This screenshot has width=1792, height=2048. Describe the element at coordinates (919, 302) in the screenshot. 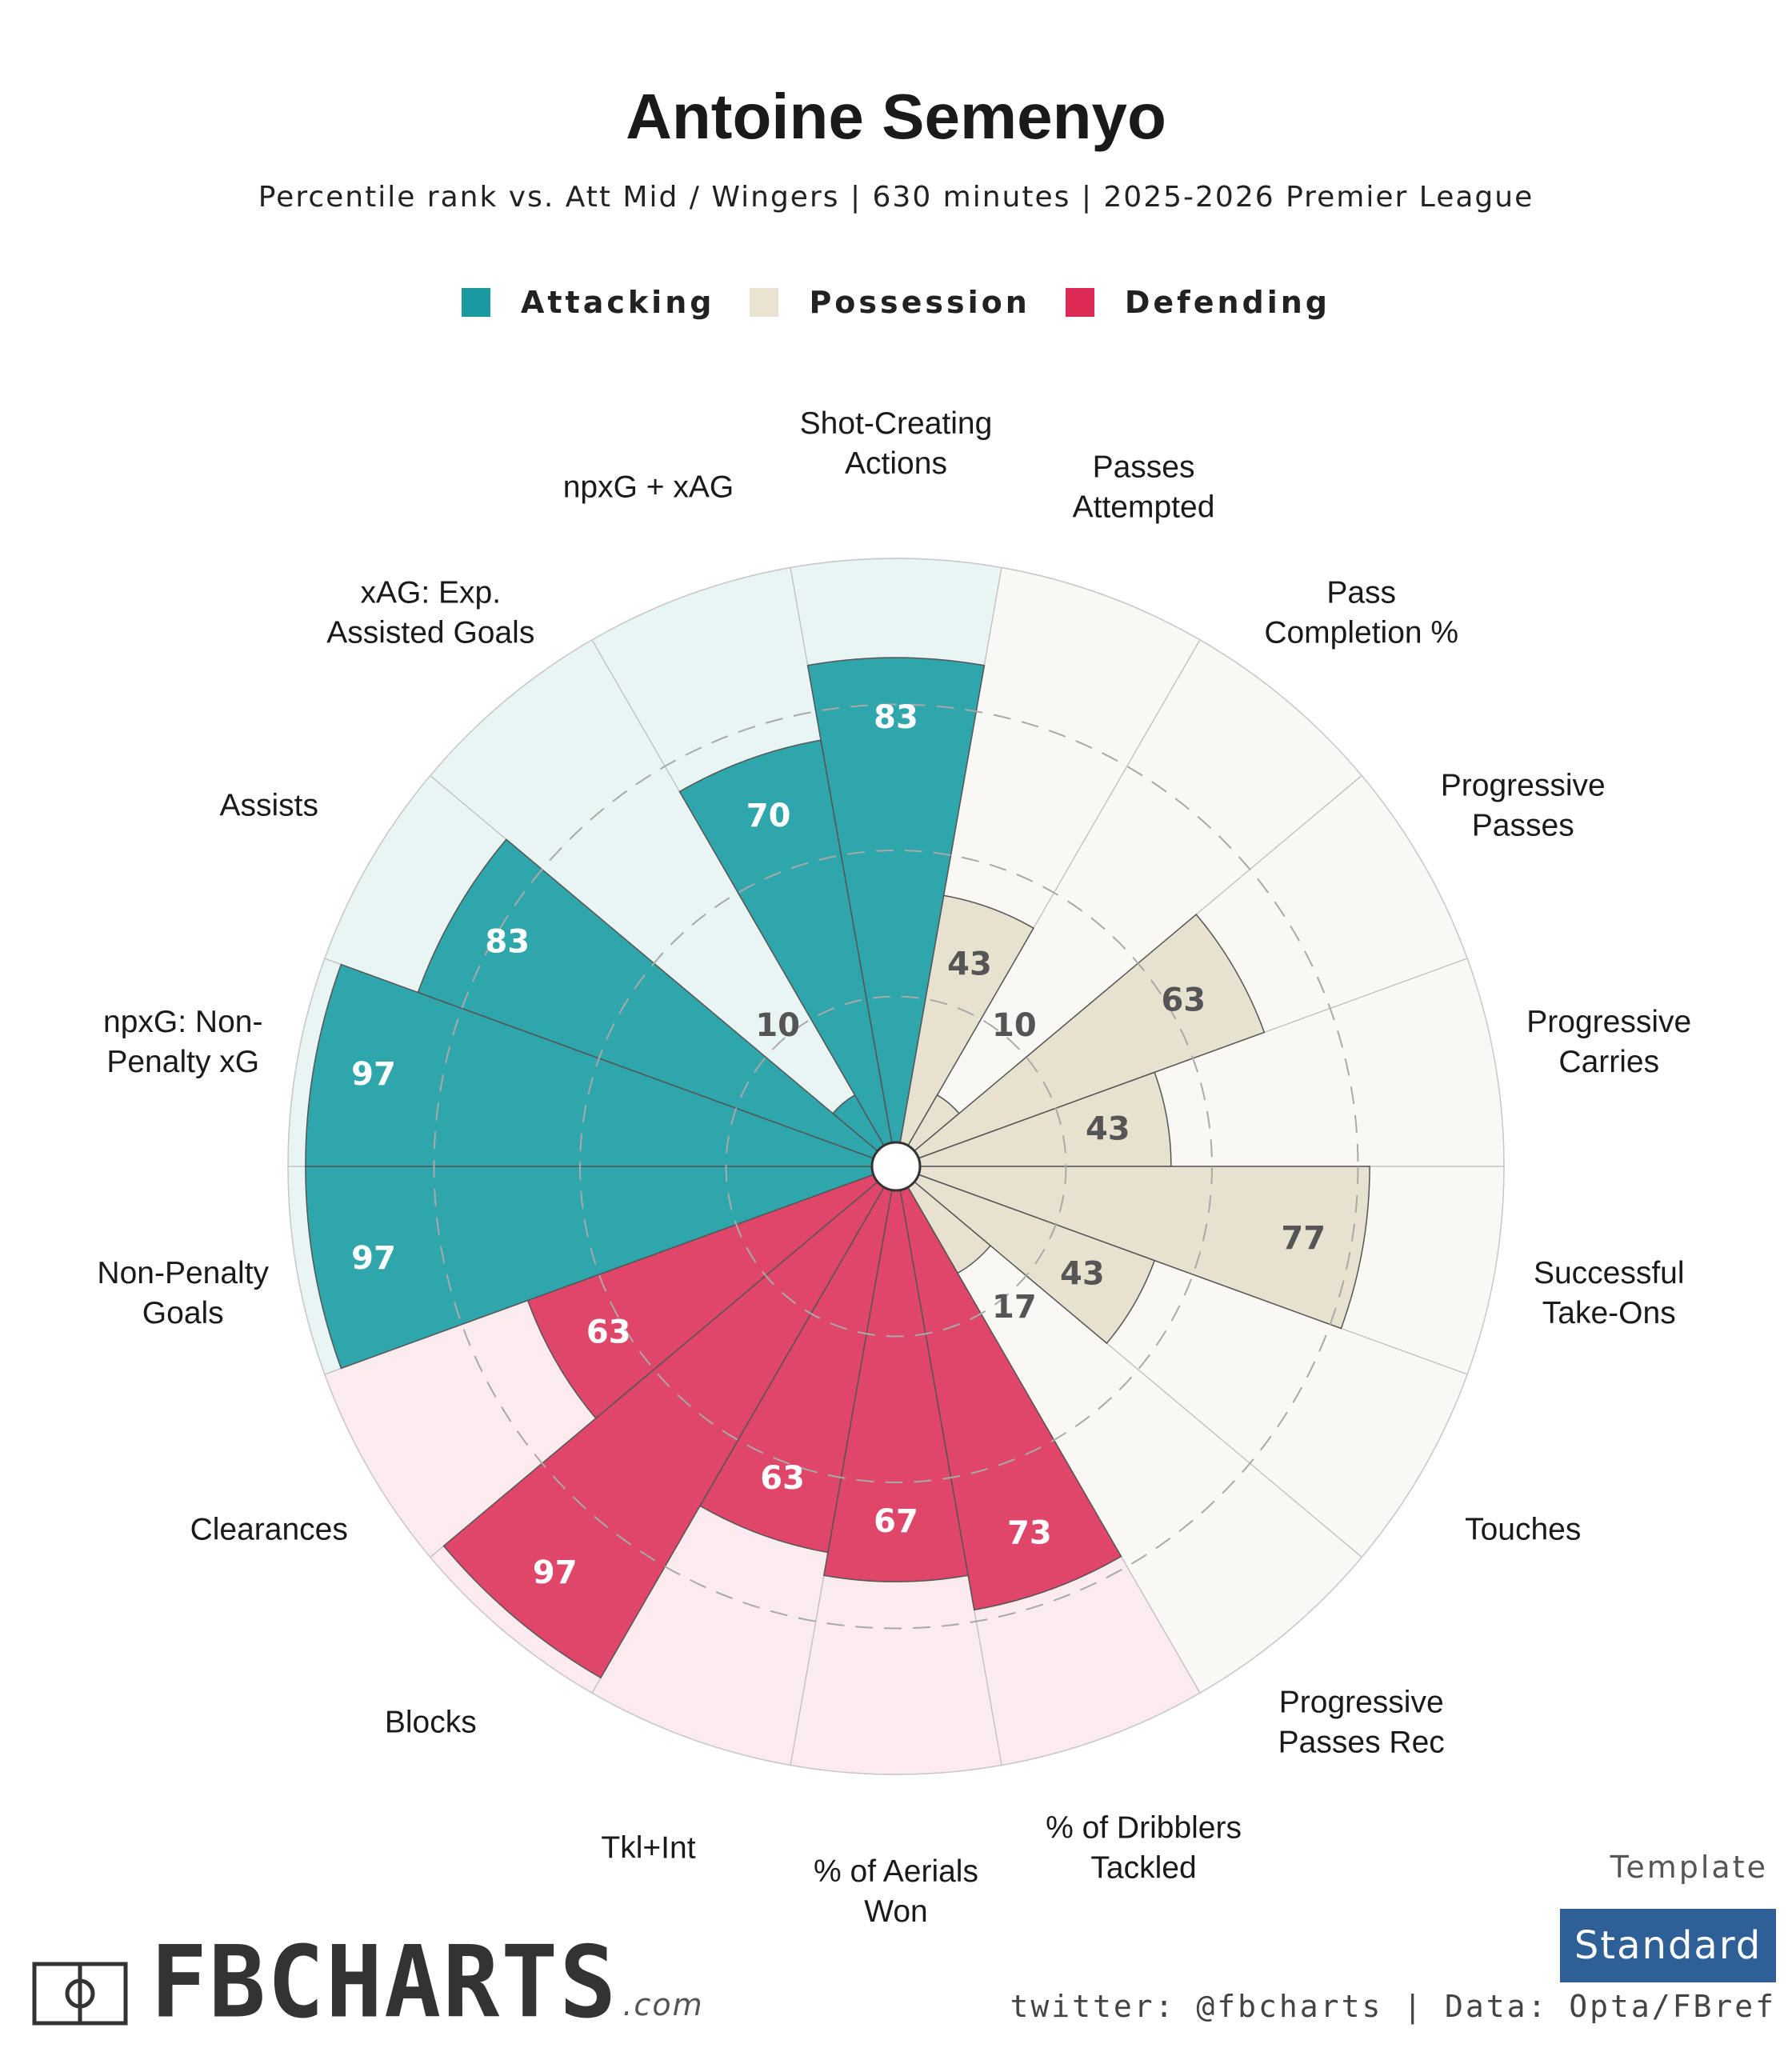

I see `legend-label-possession: Possession` at that location.